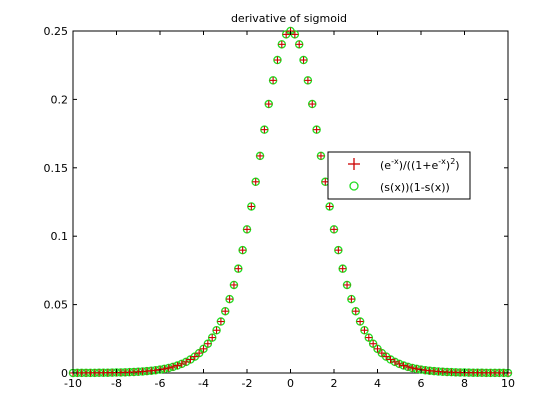 This screenshot has width=560, height=420. Describe the element at coordinates (56, 305) in the screenshot. I see `y-tick-label: 0.05` at that location.